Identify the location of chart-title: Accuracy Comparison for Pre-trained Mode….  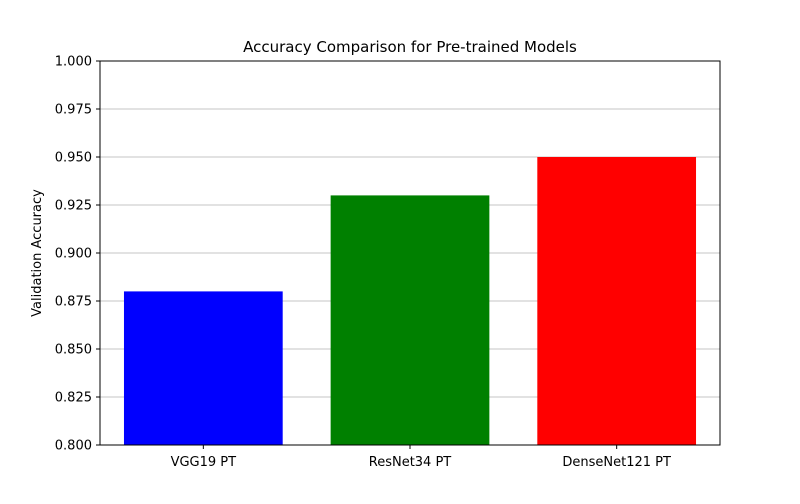
(410, 47).